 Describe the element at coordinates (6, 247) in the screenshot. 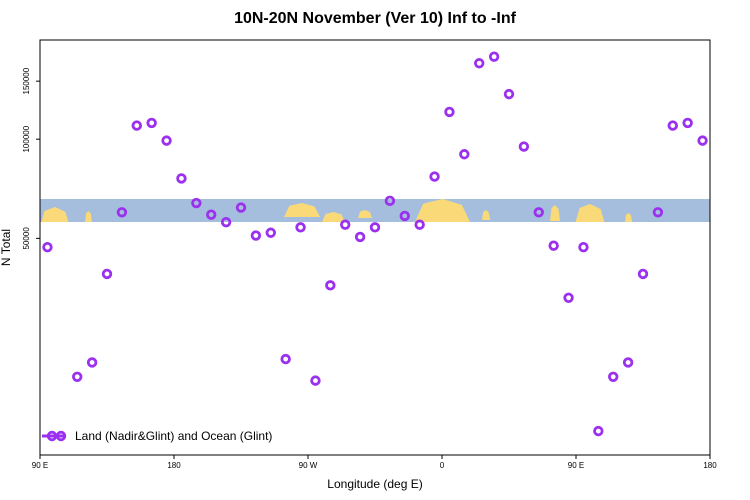

I see `y-axis-title: N Total` at that location.